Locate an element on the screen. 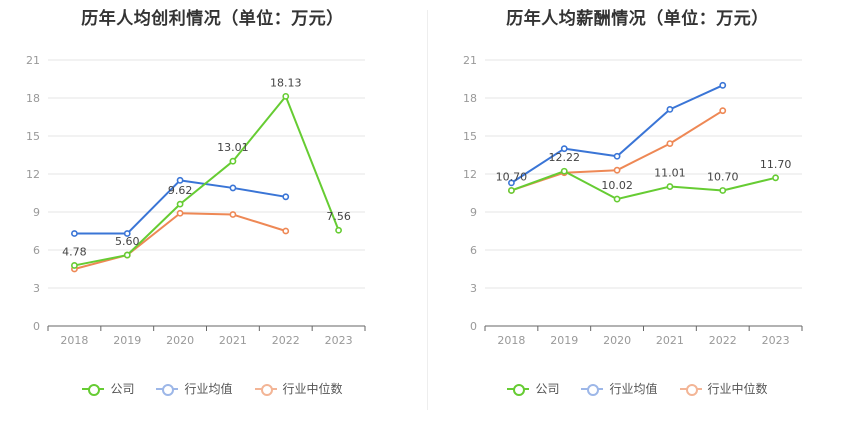 This screenshot has width=850, height=437. data-label: 13.01 is located at coordinates (233, 147).